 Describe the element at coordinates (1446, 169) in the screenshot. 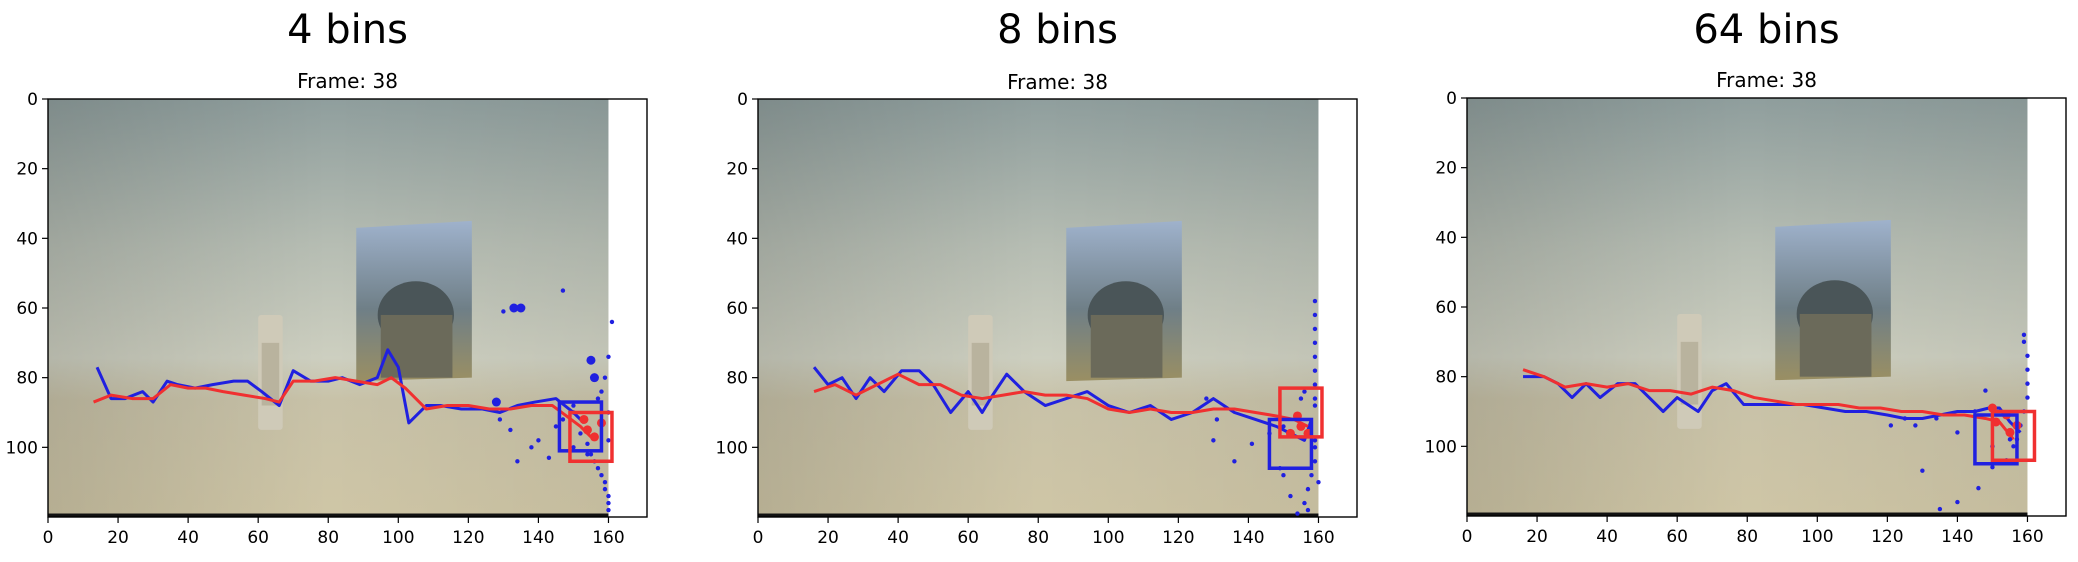

I see `y-tick-label: 20` at that location.